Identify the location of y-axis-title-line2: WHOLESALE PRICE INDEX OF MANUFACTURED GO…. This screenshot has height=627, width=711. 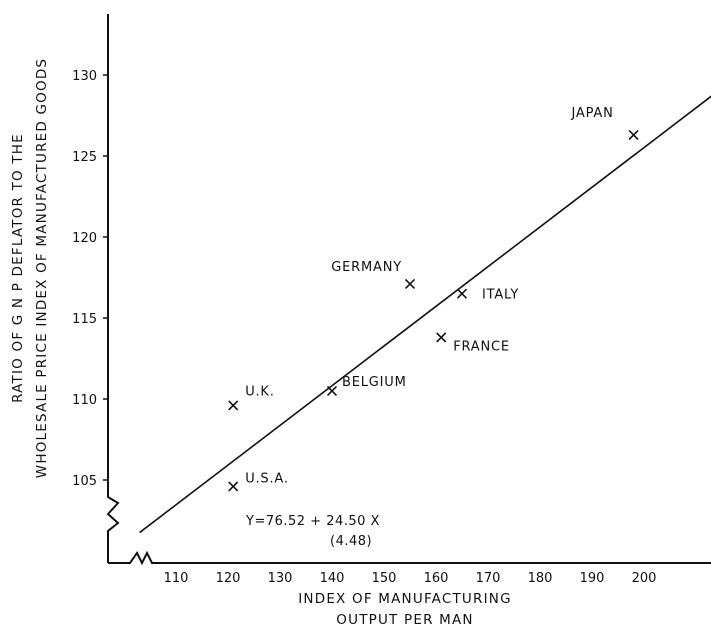
(42, 268).